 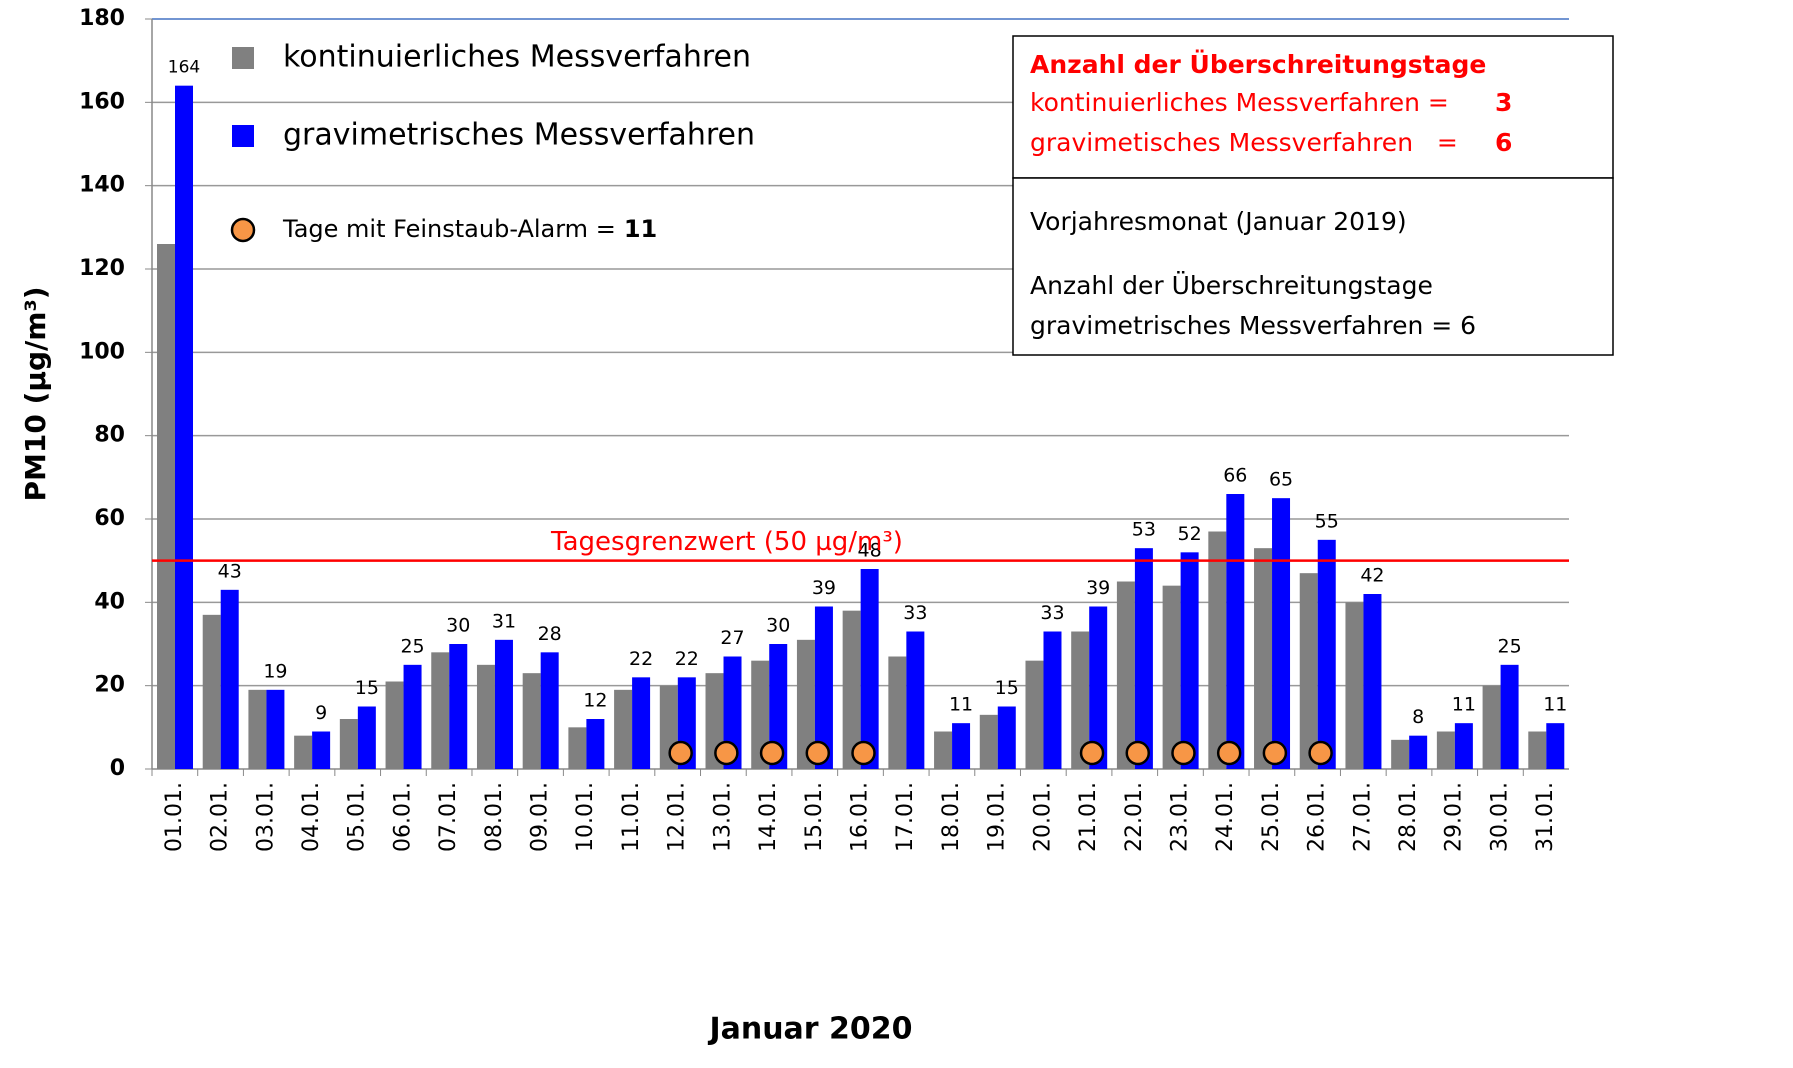 I want to click on x-tick-label: 13.01., so click(x=722, y=817).